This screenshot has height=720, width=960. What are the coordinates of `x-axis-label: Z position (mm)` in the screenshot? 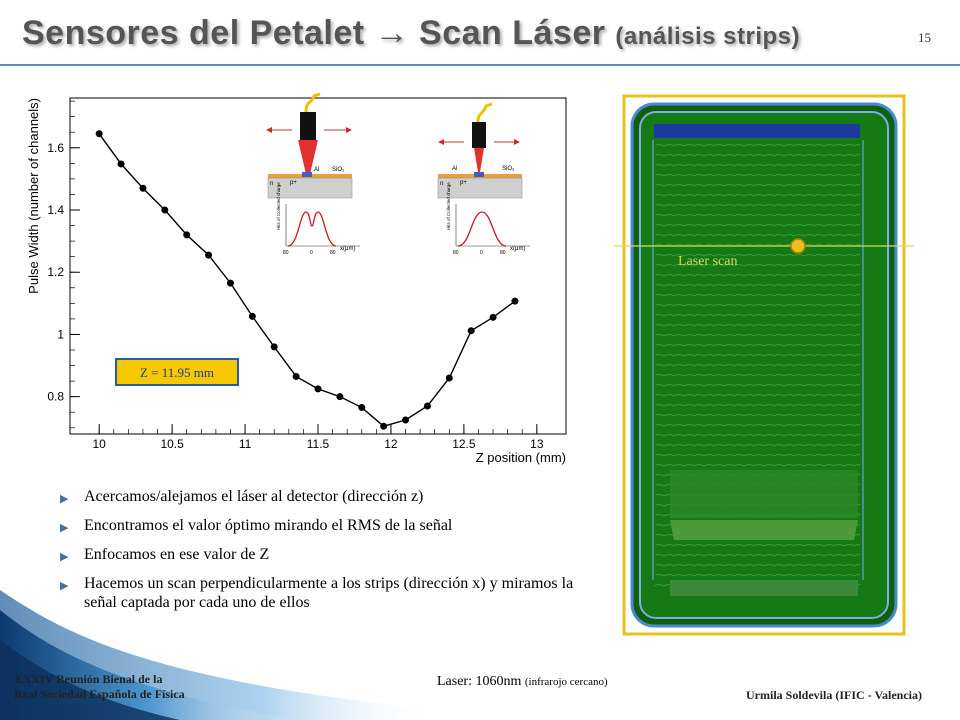 It's located at (521, 457).